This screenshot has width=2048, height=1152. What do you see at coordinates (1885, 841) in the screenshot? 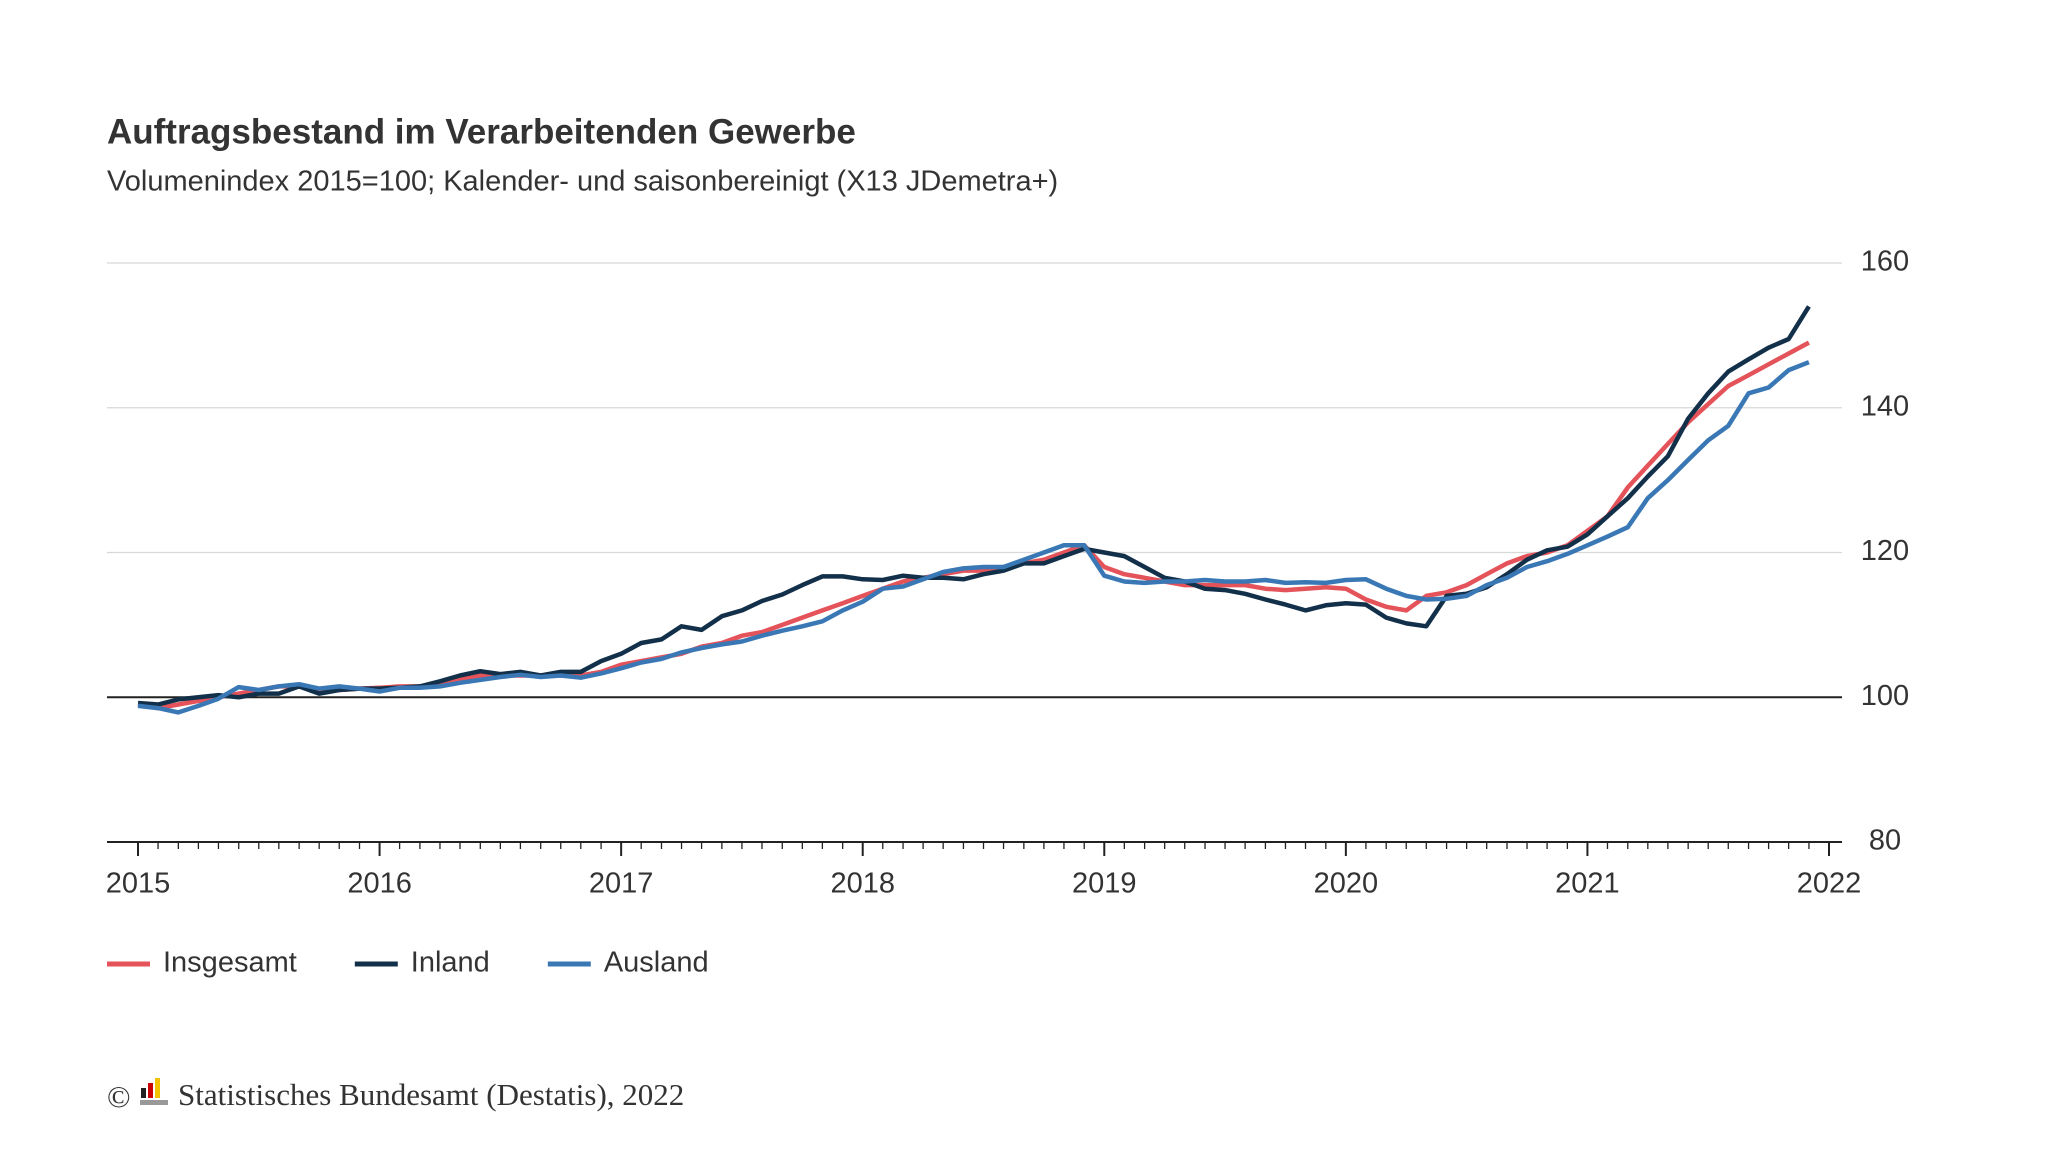
I see `y-tick-label: 80` at bounding box center [1885, 841].